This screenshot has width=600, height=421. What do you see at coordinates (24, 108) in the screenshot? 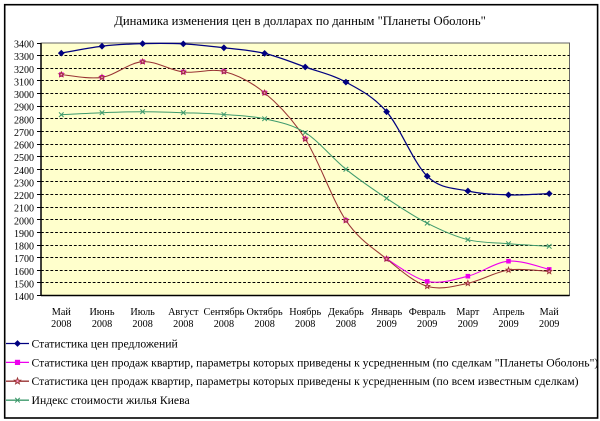
I see `svg-text: 2900` at bounding box center [24, 108].